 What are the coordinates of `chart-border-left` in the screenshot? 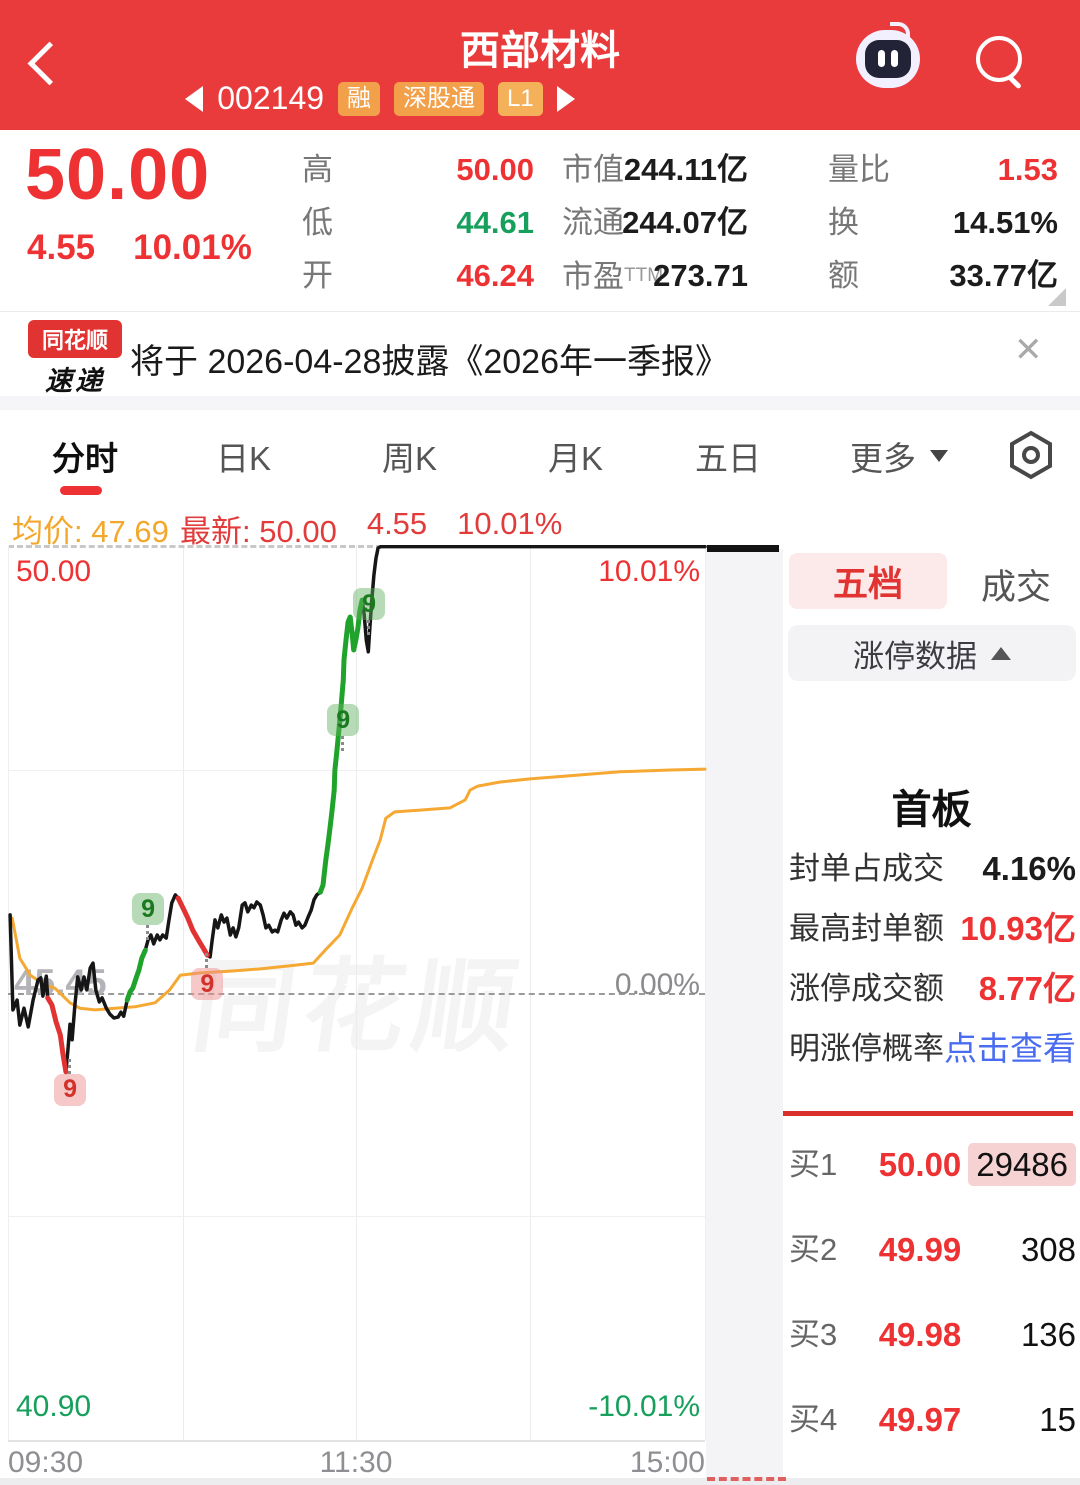 It's located at (8, 992).